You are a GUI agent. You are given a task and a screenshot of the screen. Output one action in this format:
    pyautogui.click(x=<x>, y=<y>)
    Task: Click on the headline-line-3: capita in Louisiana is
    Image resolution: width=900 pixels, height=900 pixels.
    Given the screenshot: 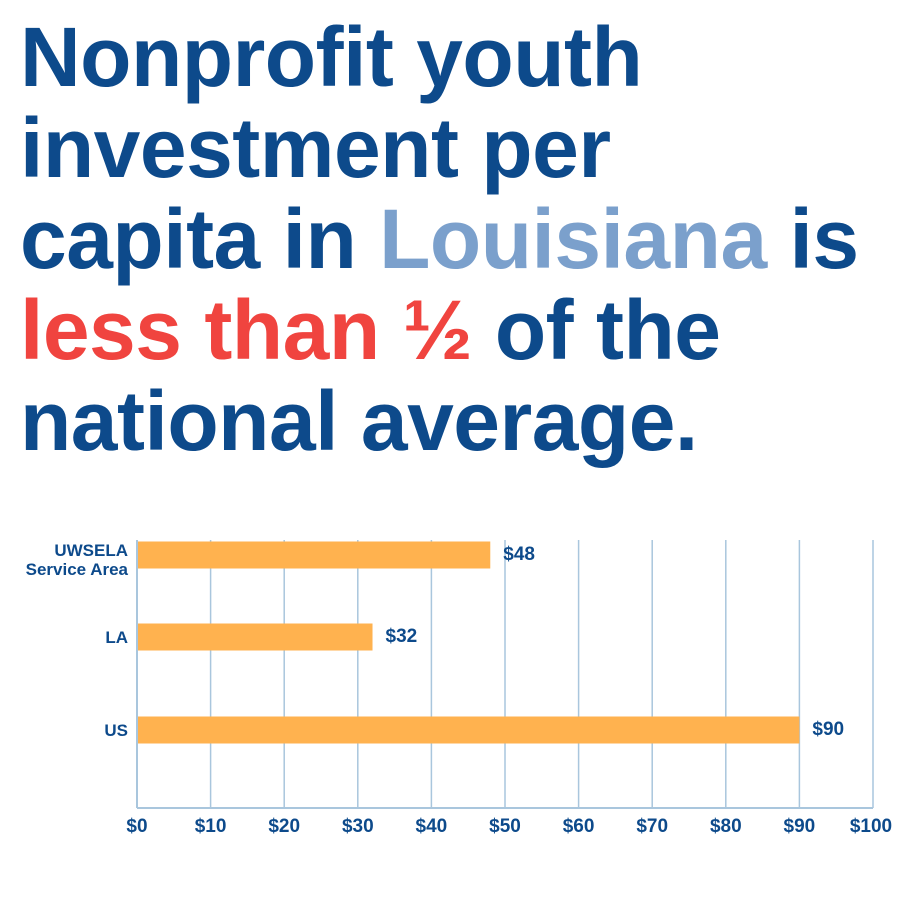 What is the action you would take?
    pyautogui.click(x=455, y=239)
    